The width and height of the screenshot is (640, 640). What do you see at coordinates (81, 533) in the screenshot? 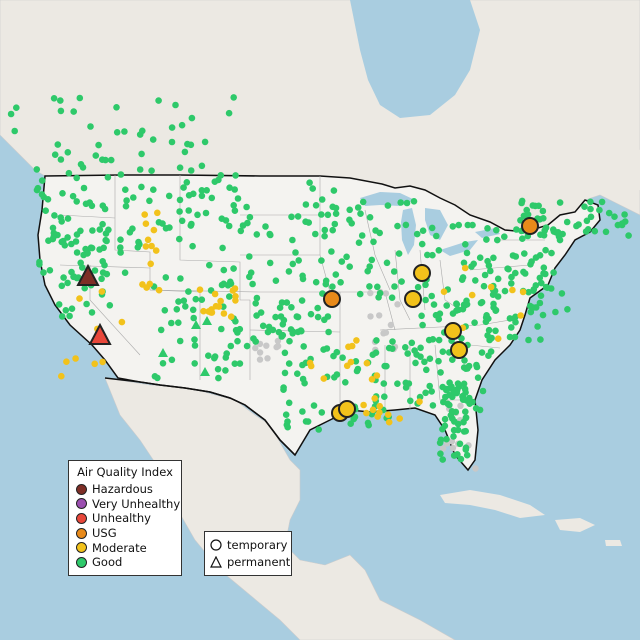
I see `usg-swatch` at bounding box center [81, 533].